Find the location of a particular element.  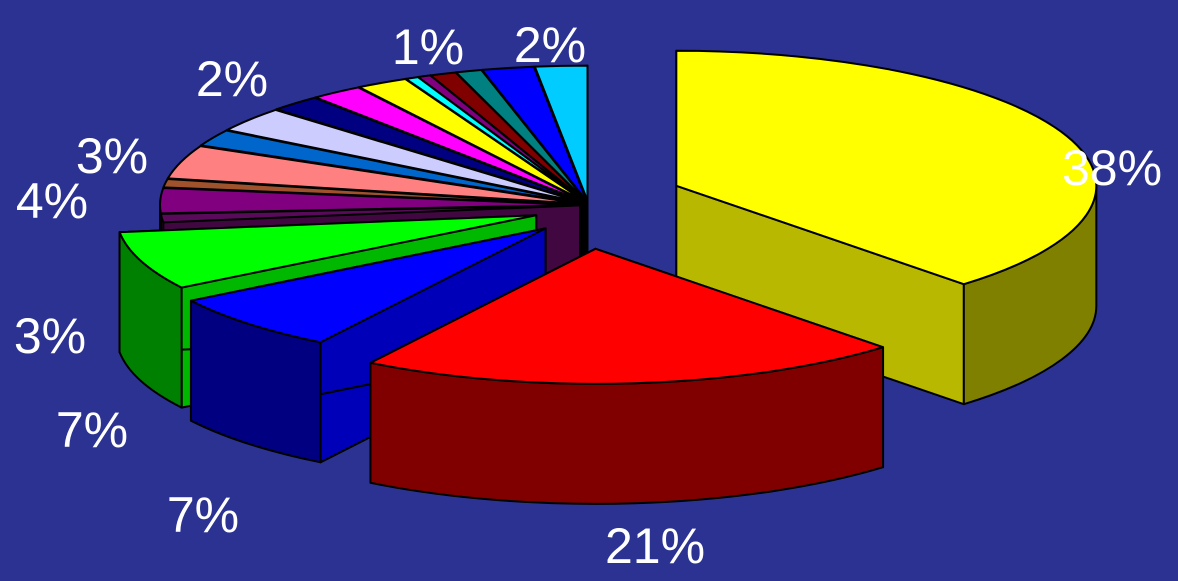

slice-percent-label: 1% is located at coordinates (428, 47).